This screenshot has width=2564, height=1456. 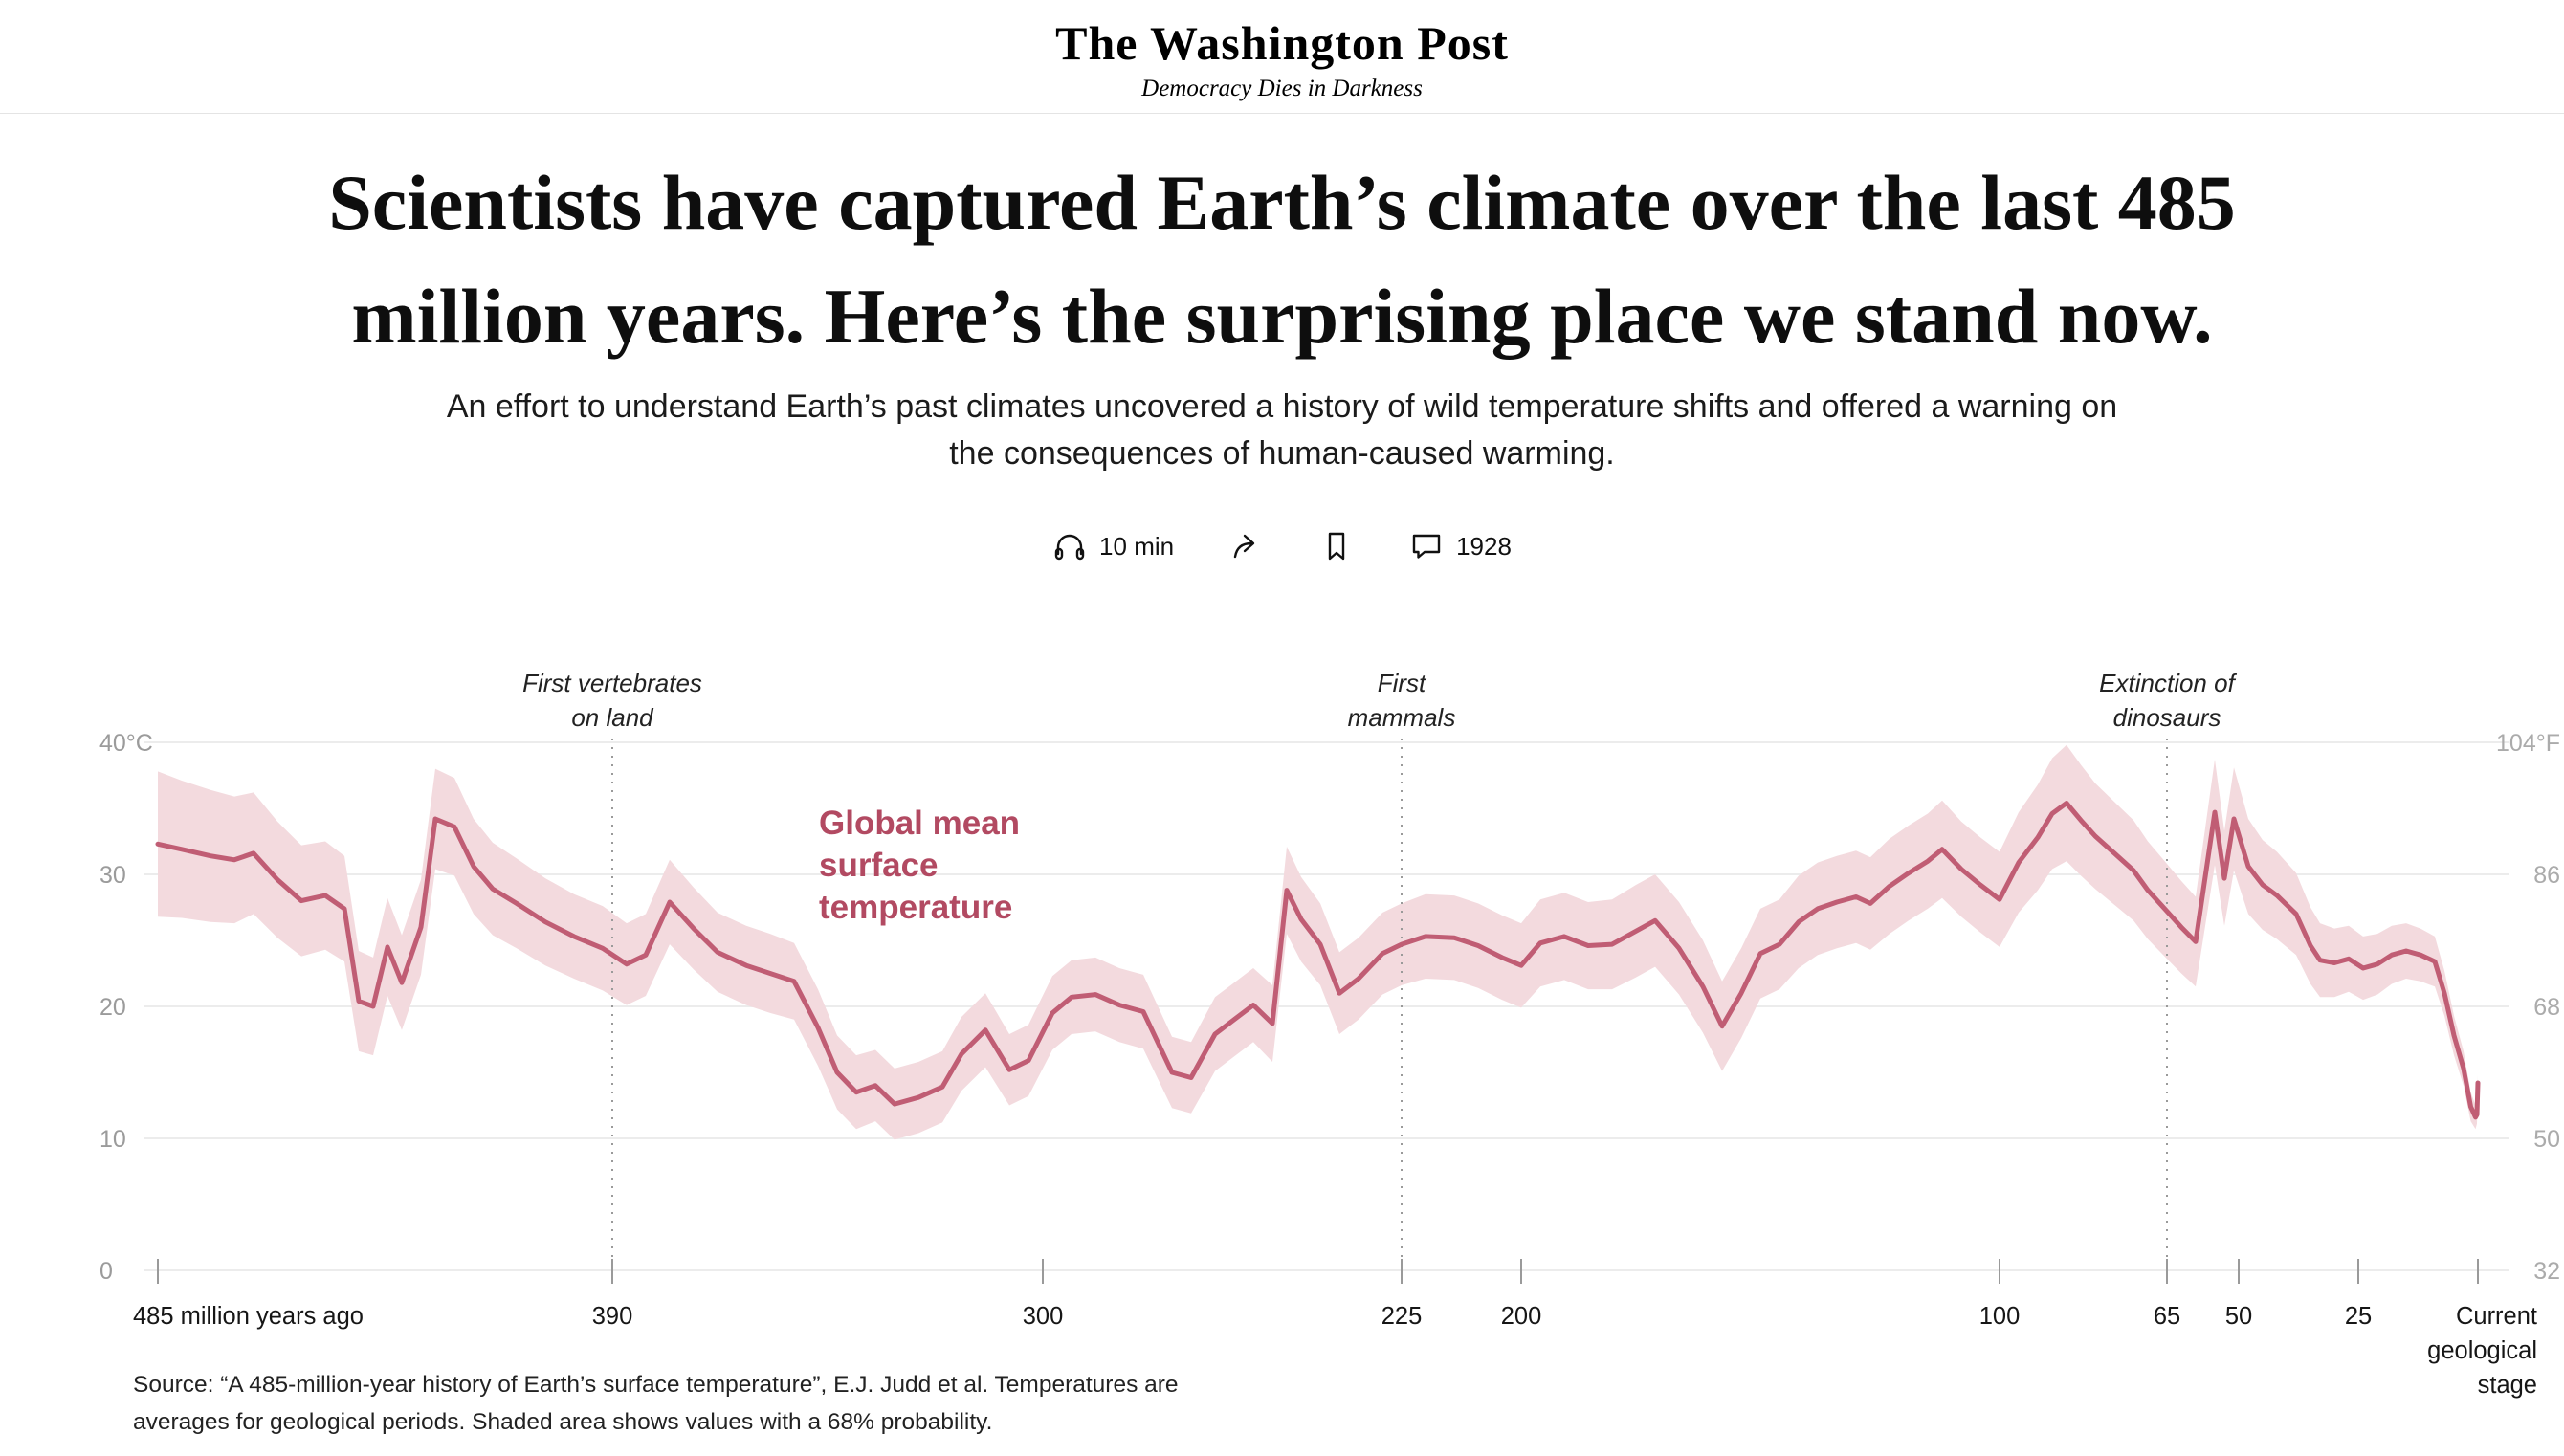 What do you see at coordinates (920, 824) in the screenshot?
I see `series-label: Global mean` at bounding box center [920, 824].